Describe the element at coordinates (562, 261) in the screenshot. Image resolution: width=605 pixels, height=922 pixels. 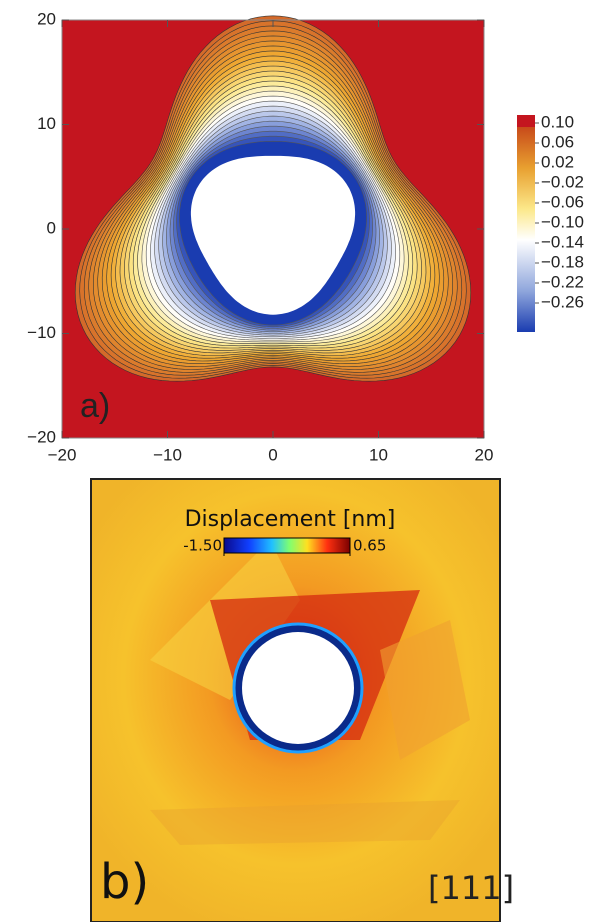
I see `colorbar-label: −0.18` at that location.